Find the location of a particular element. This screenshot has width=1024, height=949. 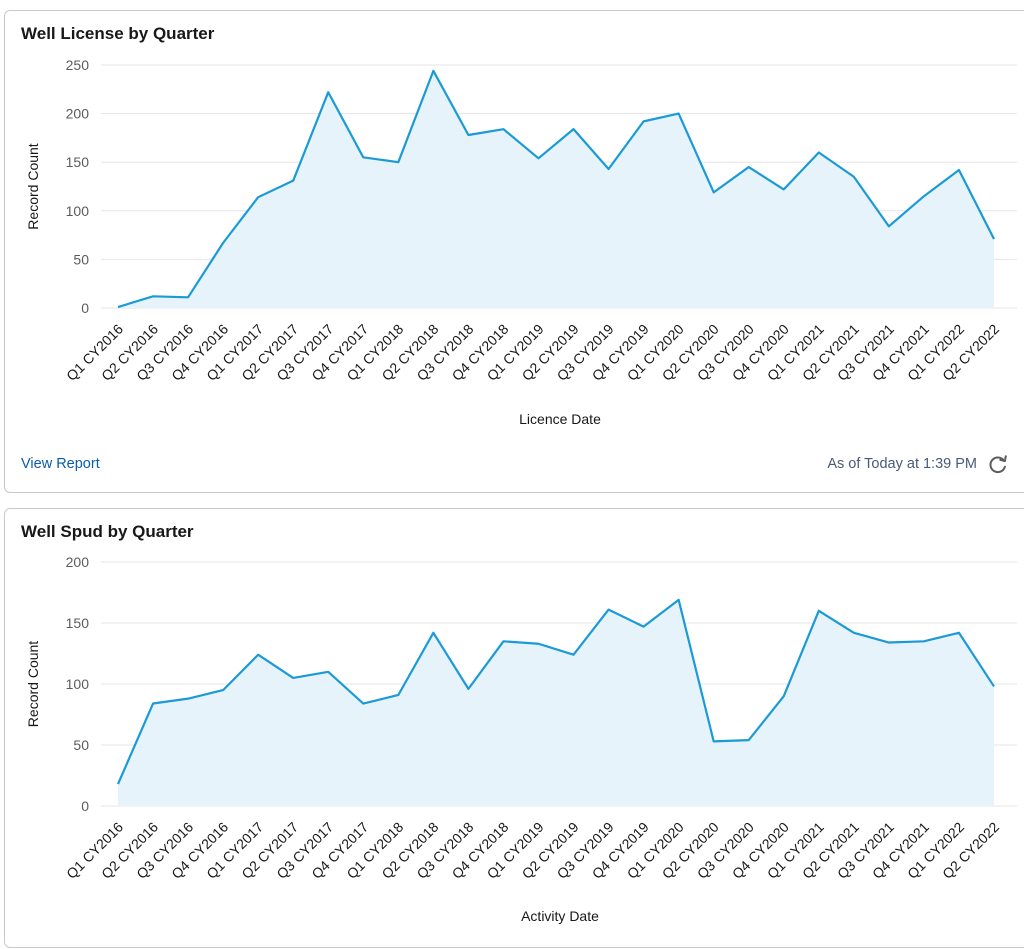

refresh-icon is located at coordinates (998, 464).